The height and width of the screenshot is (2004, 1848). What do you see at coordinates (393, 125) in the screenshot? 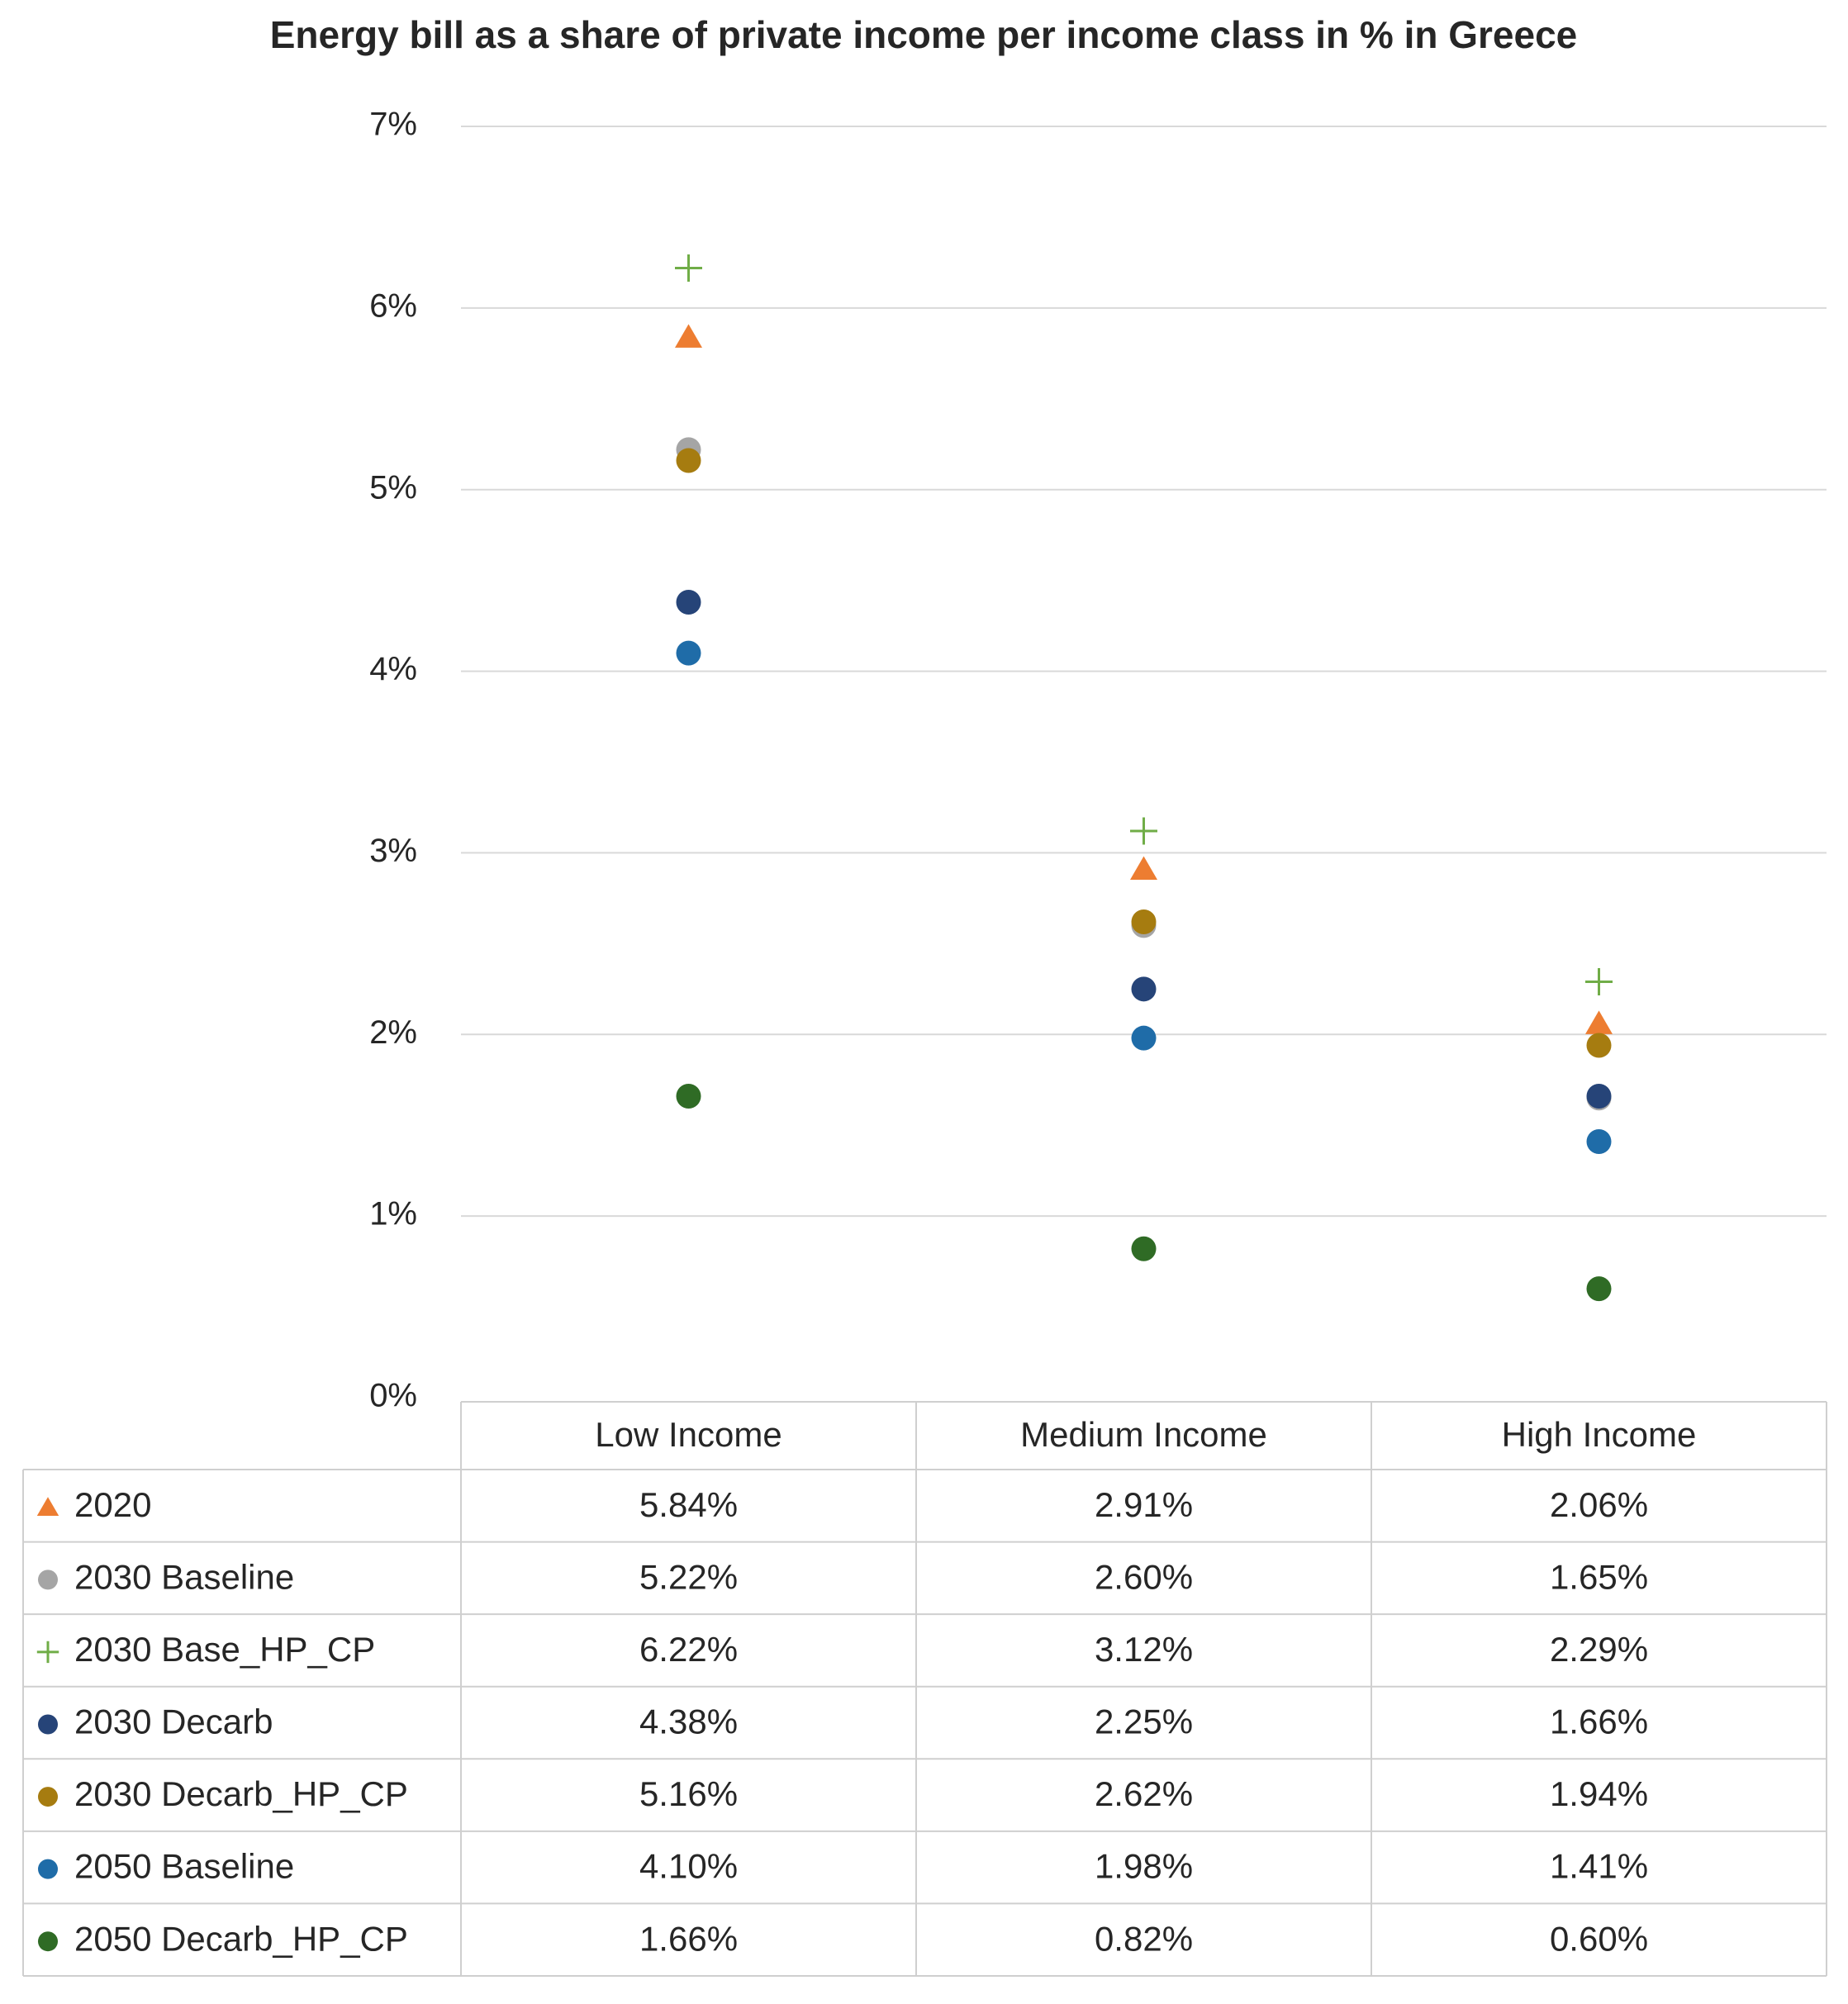
I see `y-tick-label: 7%` at bounding box center [393, 125].